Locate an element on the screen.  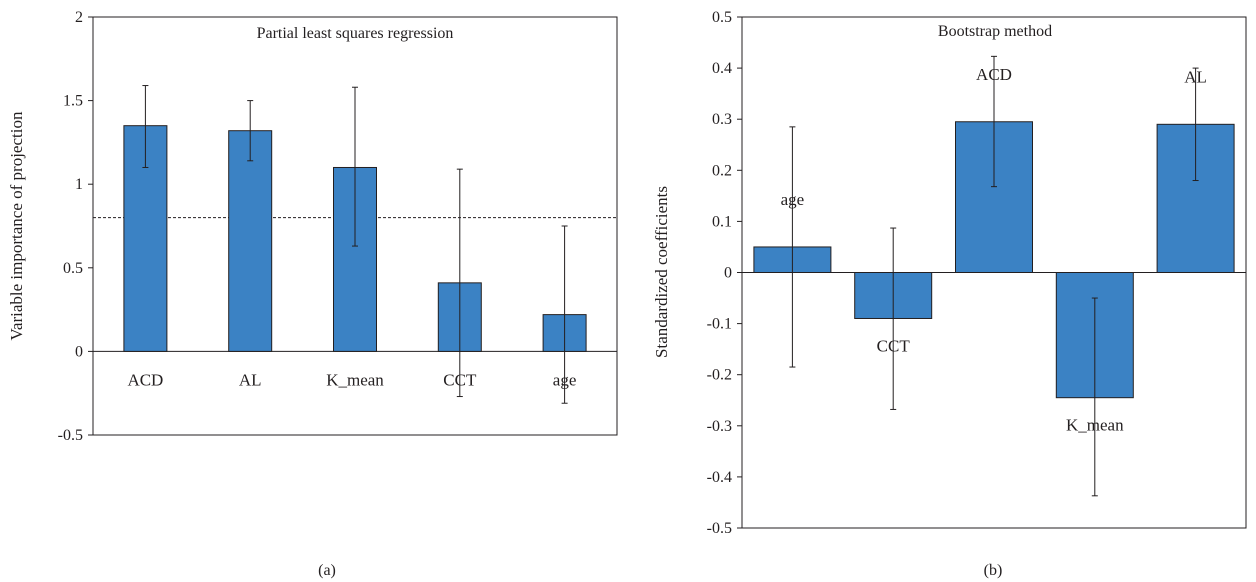
y-tick-label: 1 is located at coordinates (79, 184).